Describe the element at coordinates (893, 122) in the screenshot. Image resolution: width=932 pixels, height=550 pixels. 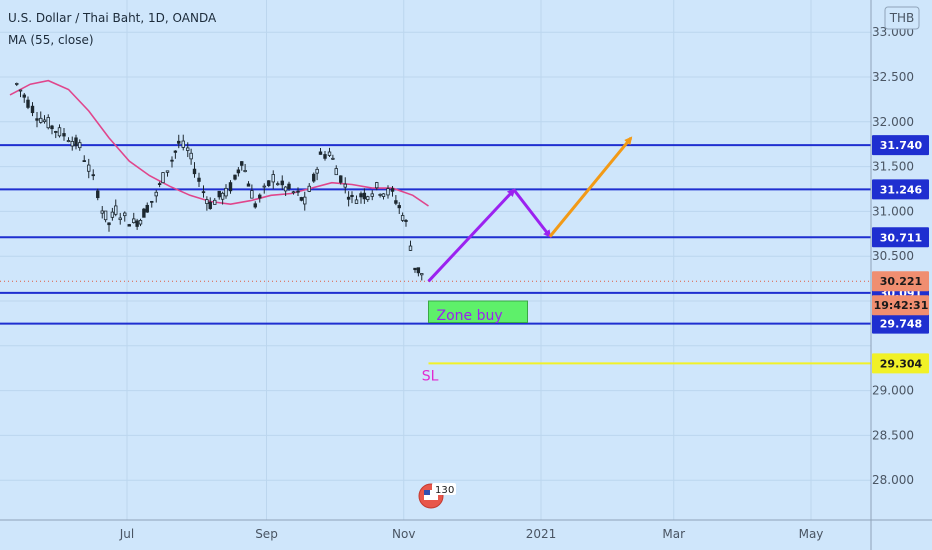
I see `y-tick-label: 32.000` at that location.